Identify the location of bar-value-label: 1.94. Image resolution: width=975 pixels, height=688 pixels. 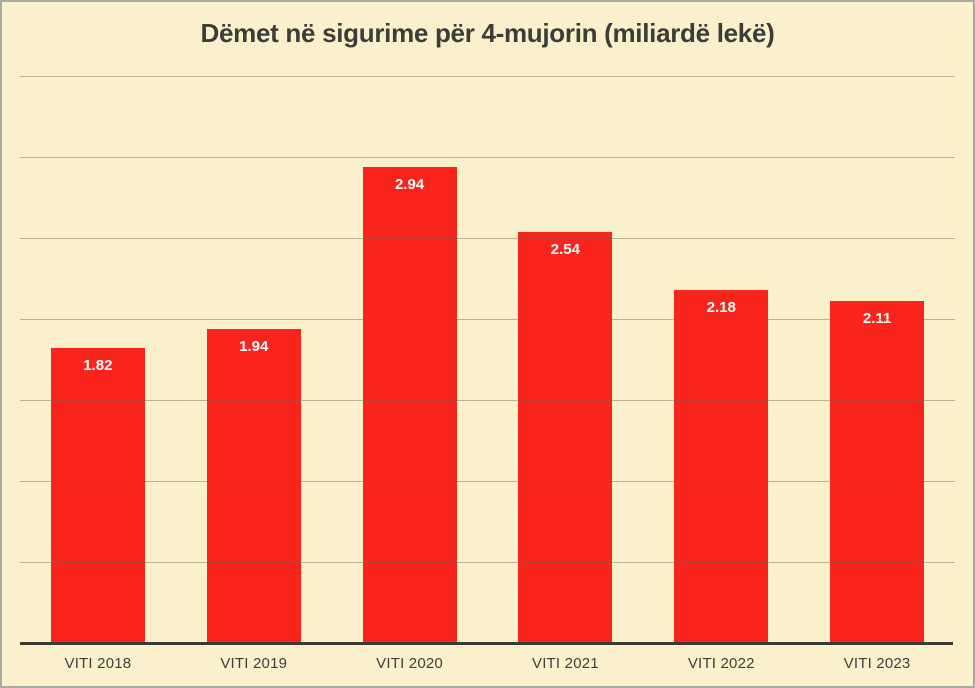
(254, 346).